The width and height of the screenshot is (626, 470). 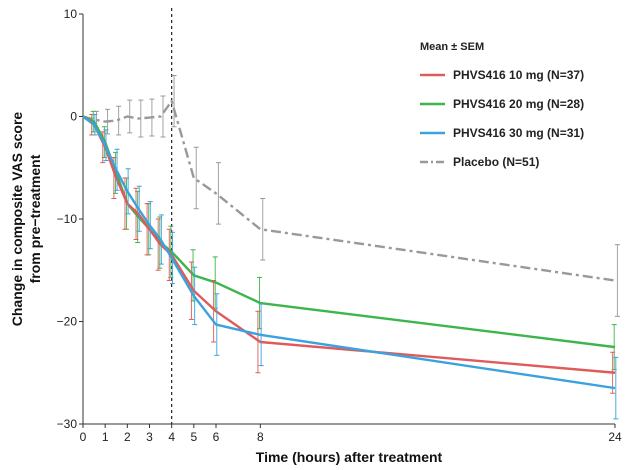 I want to click on x-tick-label: 6, so click(x=216, y=437).